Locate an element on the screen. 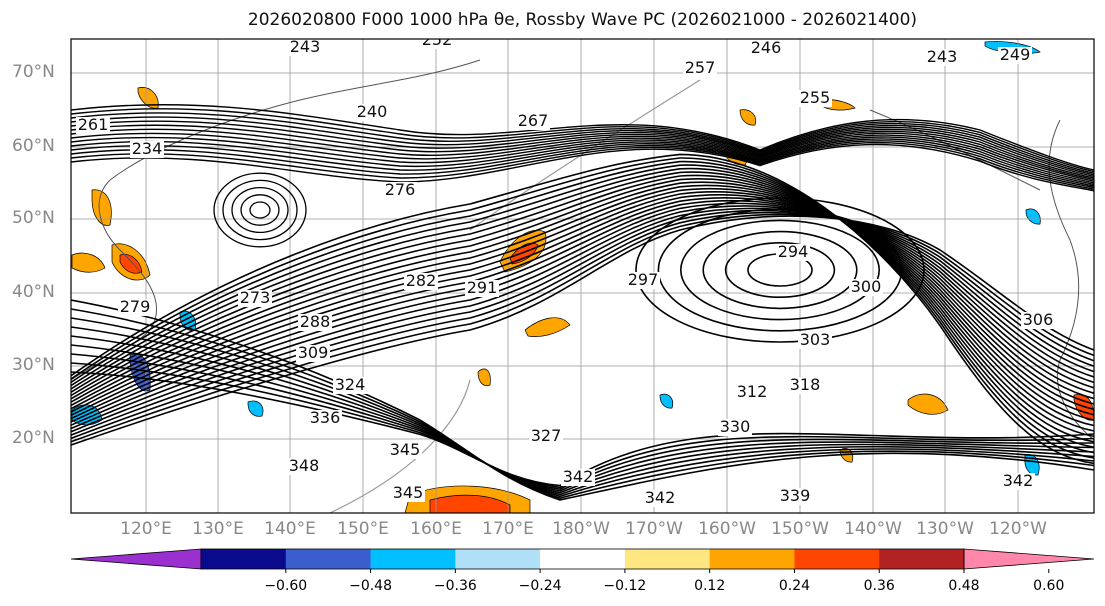 This screenshot has height=606, width=1105. contour-label: 273 is located at coordinates (255, 297).